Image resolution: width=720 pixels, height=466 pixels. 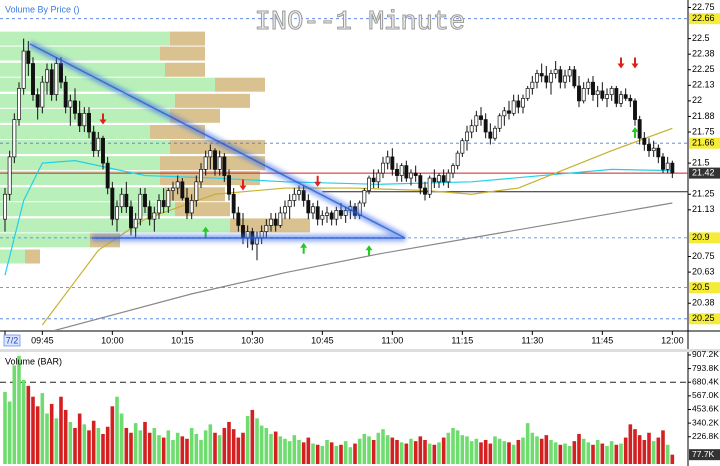 What do you see at coordinates (304, 248) in the screenshot?
I see `buy_signals` at bounding box center [304, 248].